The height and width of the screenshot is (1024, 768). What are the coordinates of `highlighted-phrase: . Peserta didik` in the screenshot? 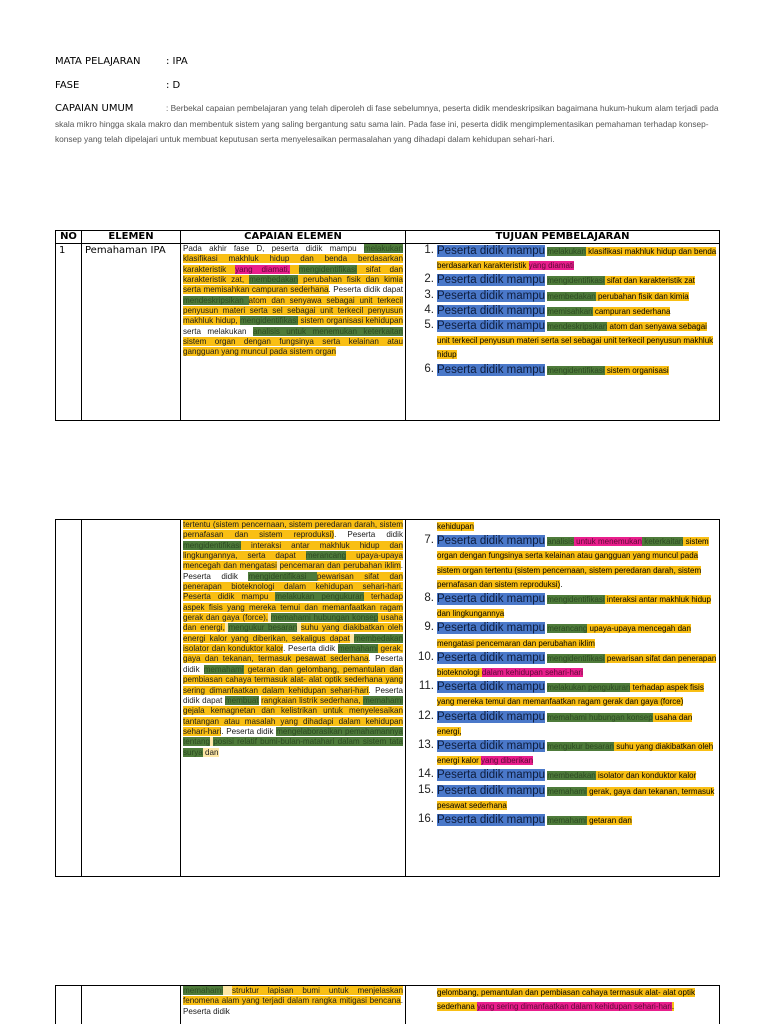 It's located at (310, 649).